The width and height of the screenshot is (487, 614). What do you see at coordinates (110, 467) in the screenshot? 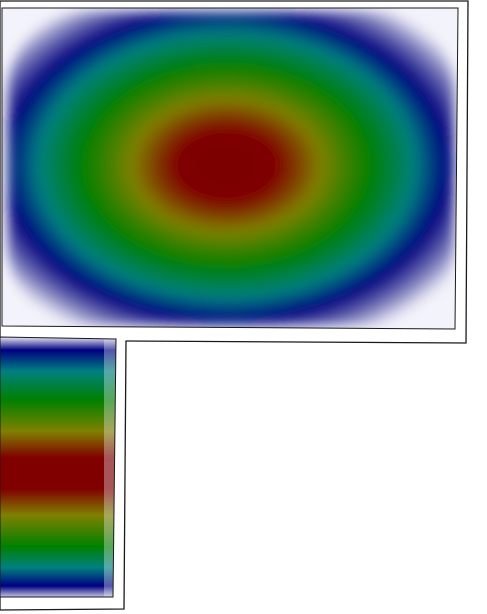
I see `lower-field-edge-fade` at bounding box center [110, 467].